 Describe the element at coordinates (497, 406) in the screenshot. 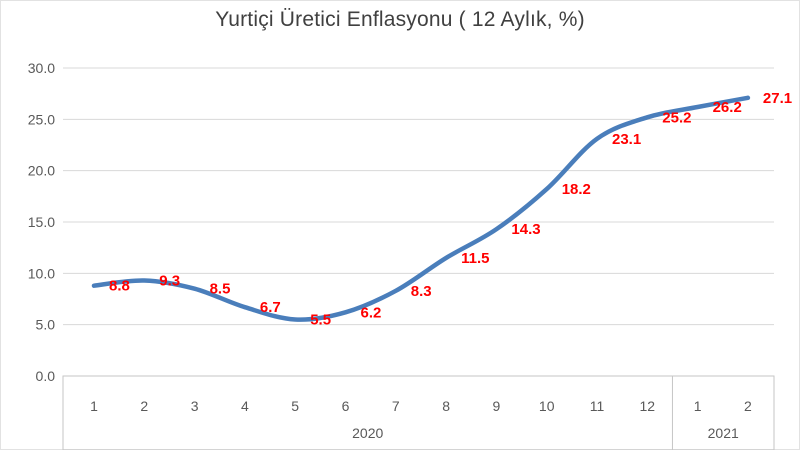

I see `x-axis-month-label: 9` at that location.